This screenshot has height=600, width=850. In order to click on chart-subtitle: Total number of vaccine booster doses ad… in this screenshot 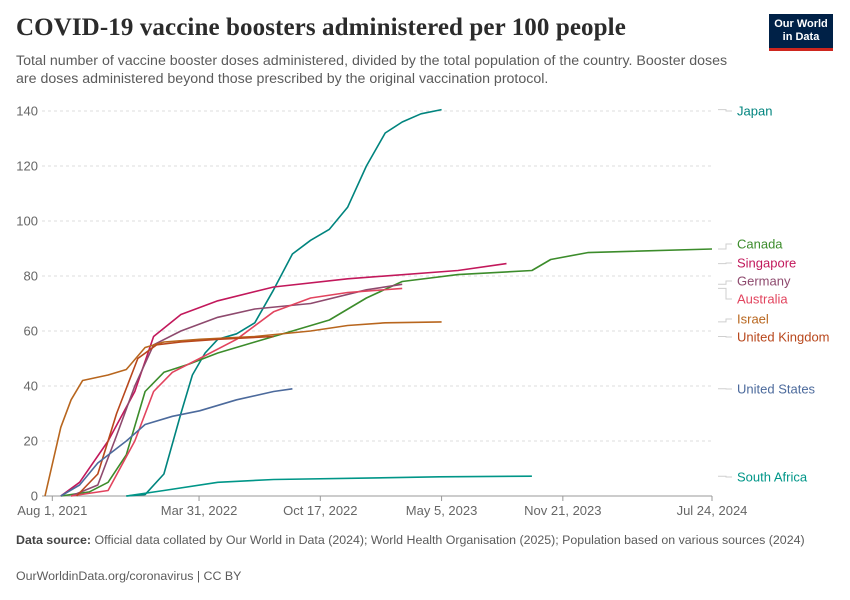, I will do `click(372, 70)`.